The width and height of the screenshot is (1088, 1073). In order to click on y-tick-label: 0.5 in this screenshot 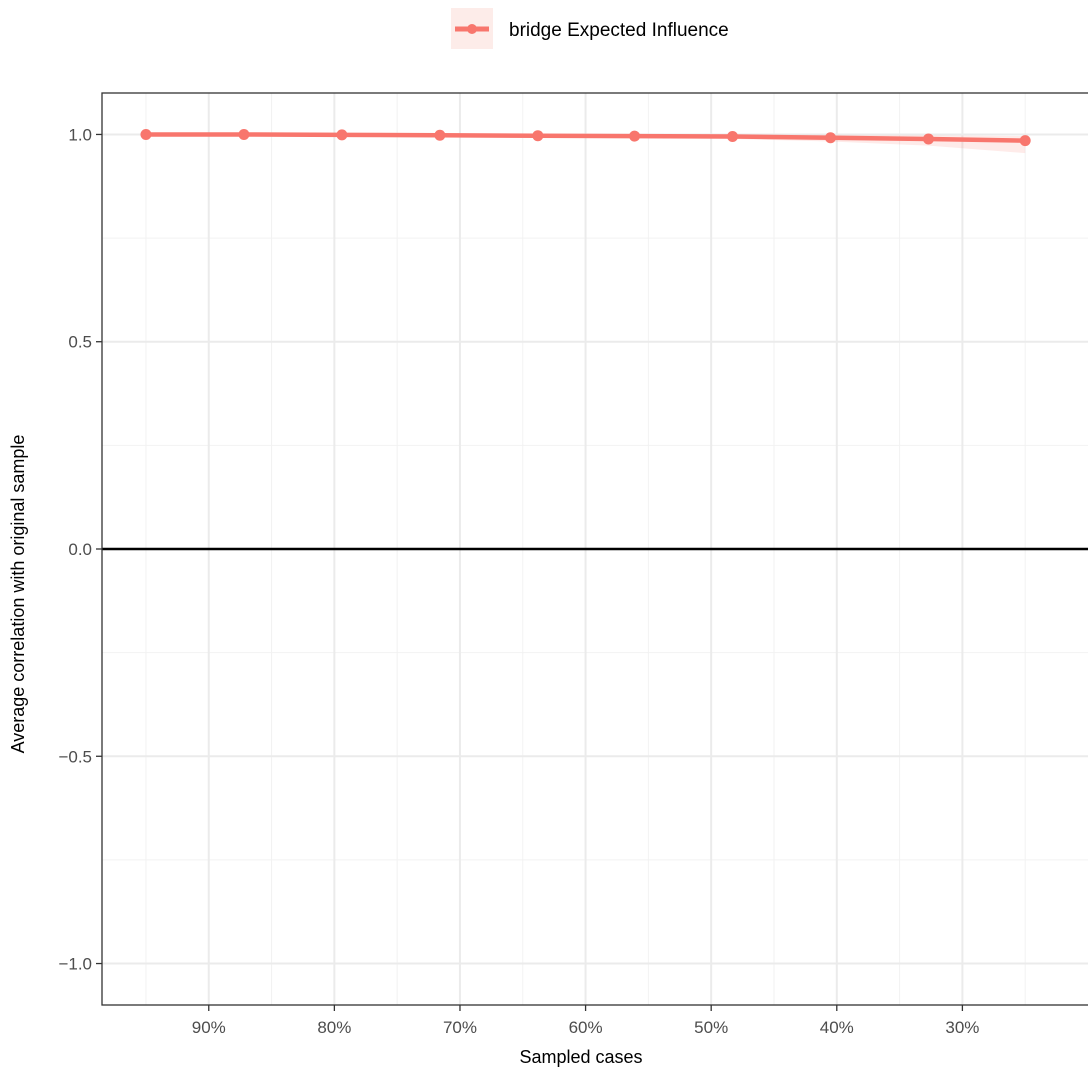, I will do `click(80, 342)`.